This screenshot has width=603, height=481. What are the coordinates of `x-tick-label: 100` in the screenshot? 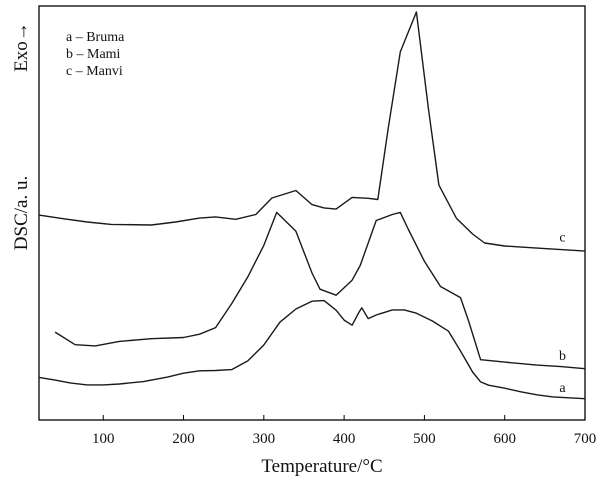 It's located at (103, 439).